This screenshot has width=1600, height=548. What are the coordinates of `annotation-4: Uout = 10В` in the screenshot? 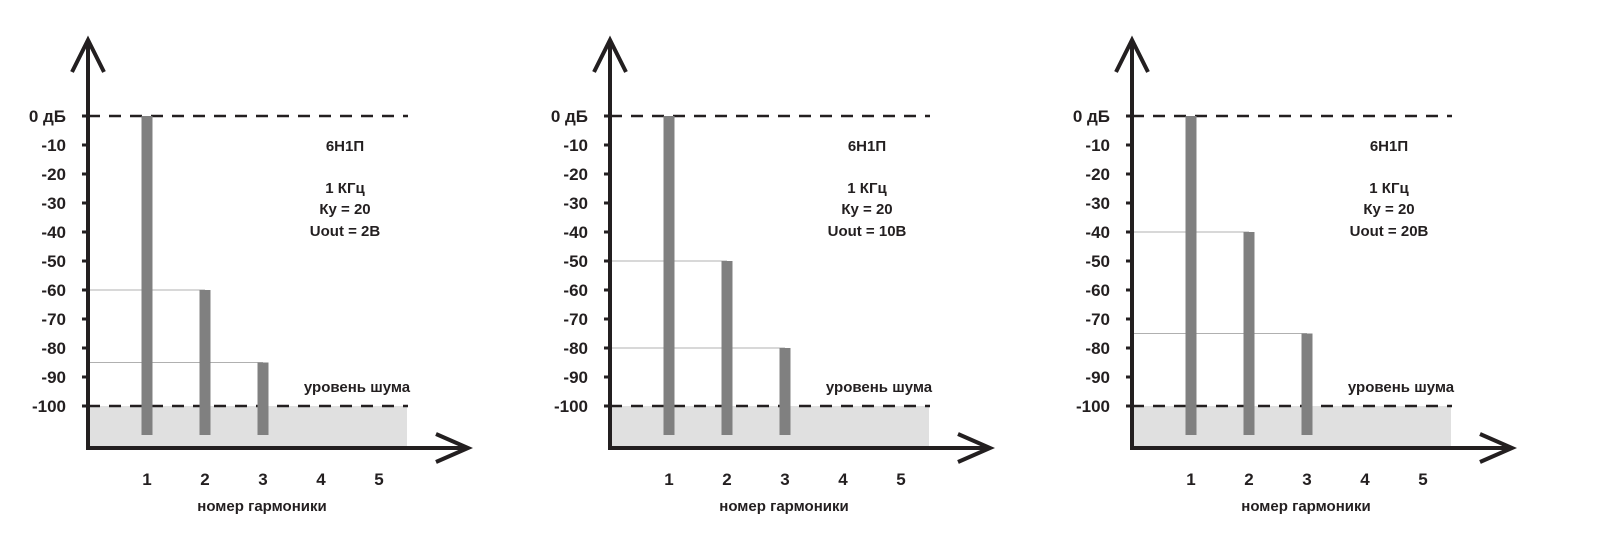 It's located at (867, 231).